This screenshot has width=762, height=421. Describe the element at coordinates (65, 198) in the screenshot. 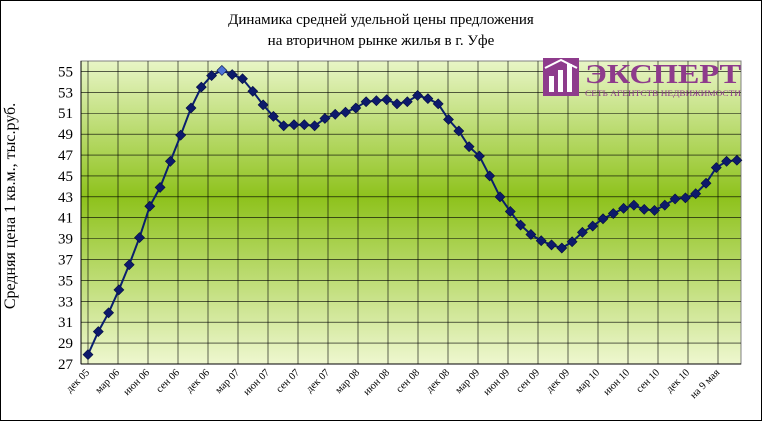

I see `y-tick-label: 43` at that location.